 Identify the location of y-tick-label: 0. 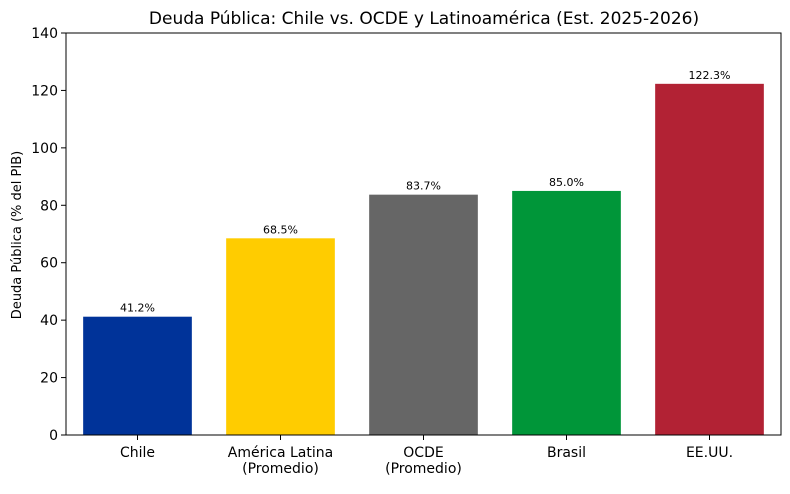
(53, 436).